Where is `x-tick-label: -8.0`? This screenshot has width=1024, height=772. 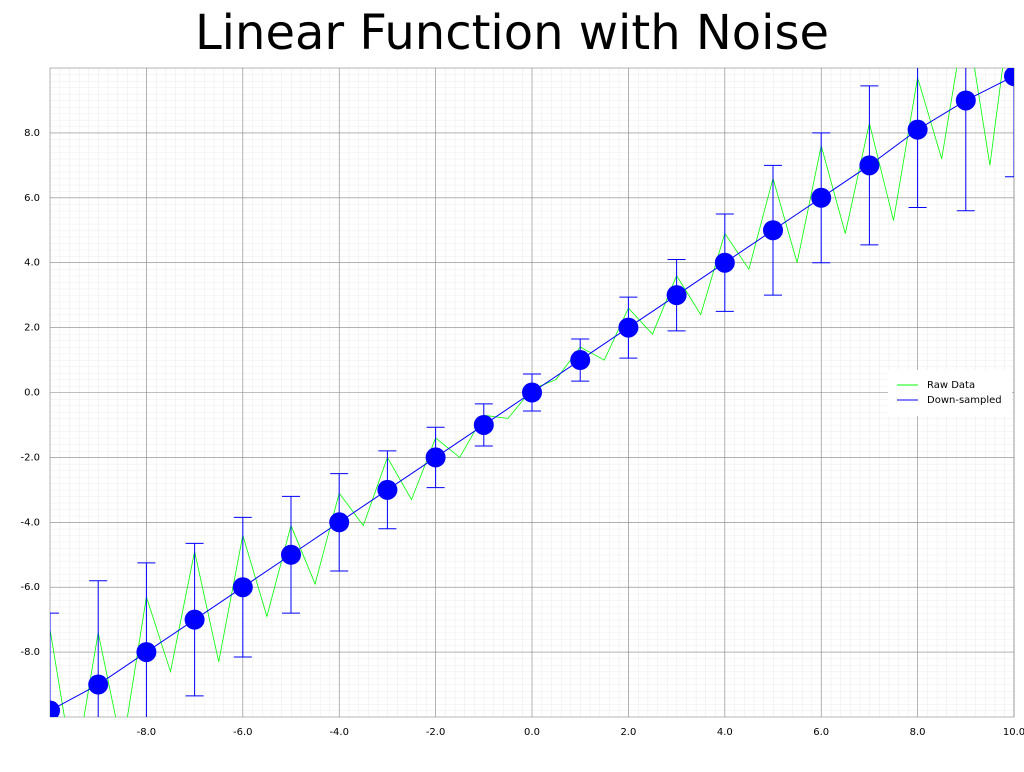 x-tick-label: -8.0 is located at coordinates (147, 732).